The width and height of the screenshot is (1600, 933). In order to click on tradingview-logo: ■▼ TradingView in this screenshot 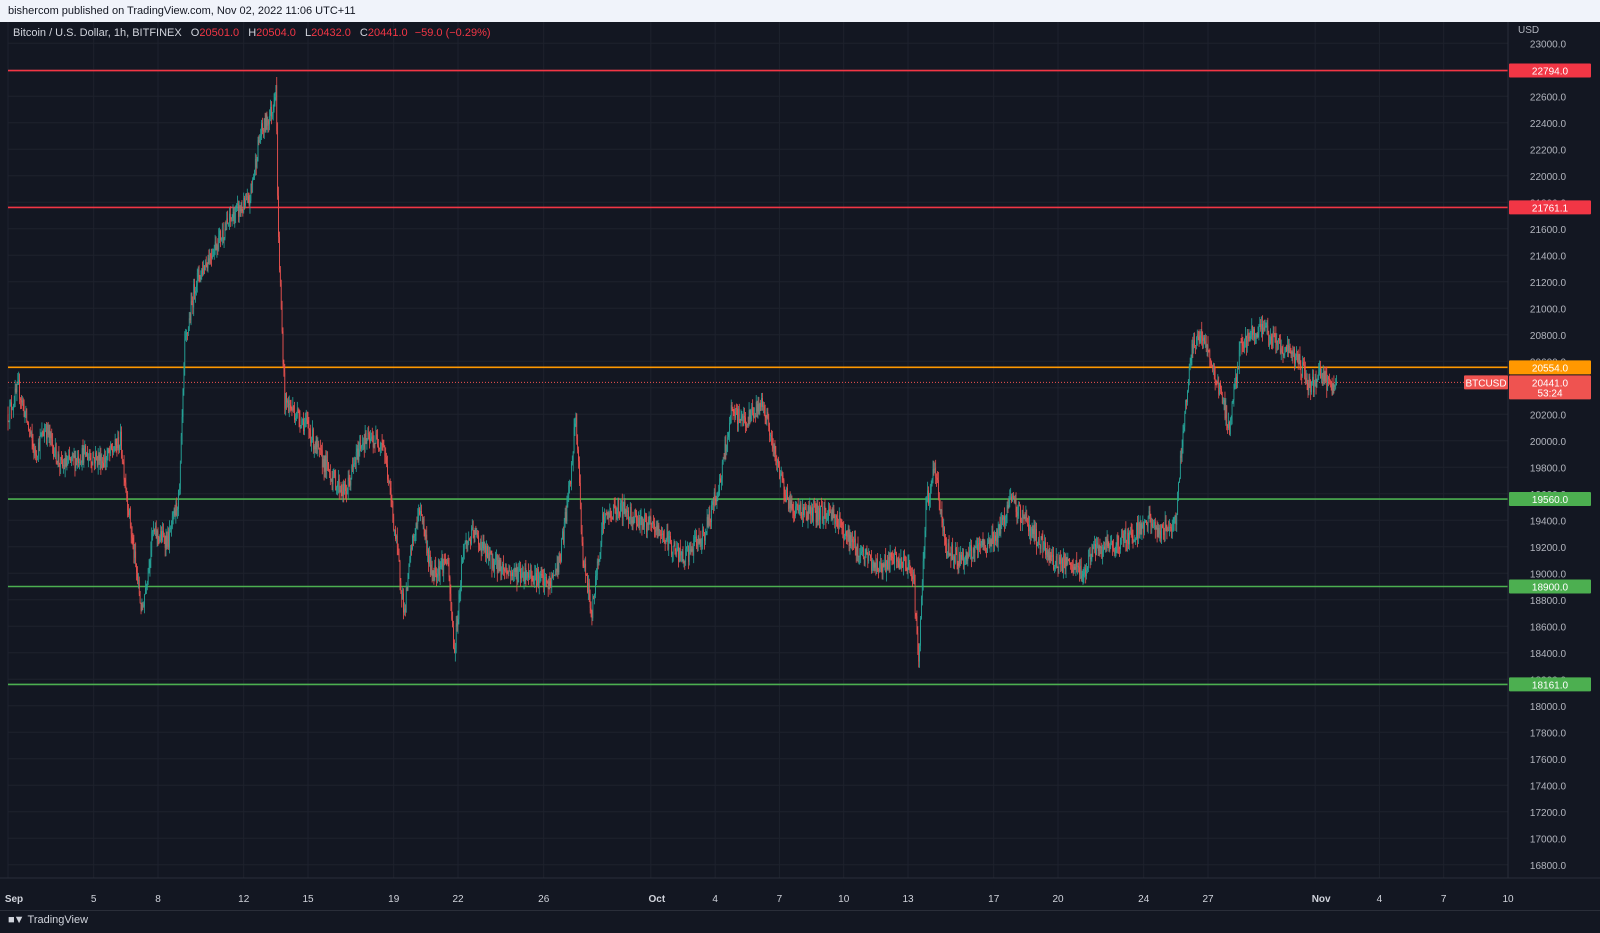, I will do `click(48, 920)`.